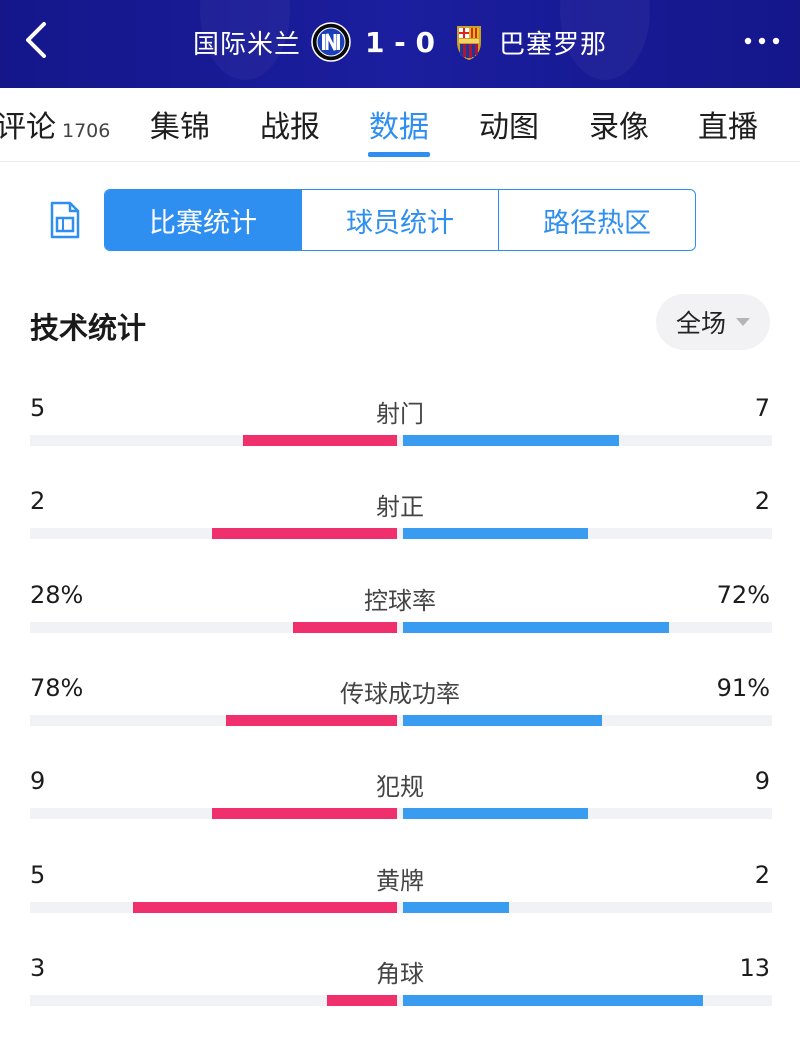 This screenshot has height=1041, width=800. What do you see at coordinates (86, 131) in the screenshot?
I see `comment-count: 1706` at bounding box center [86, 131].